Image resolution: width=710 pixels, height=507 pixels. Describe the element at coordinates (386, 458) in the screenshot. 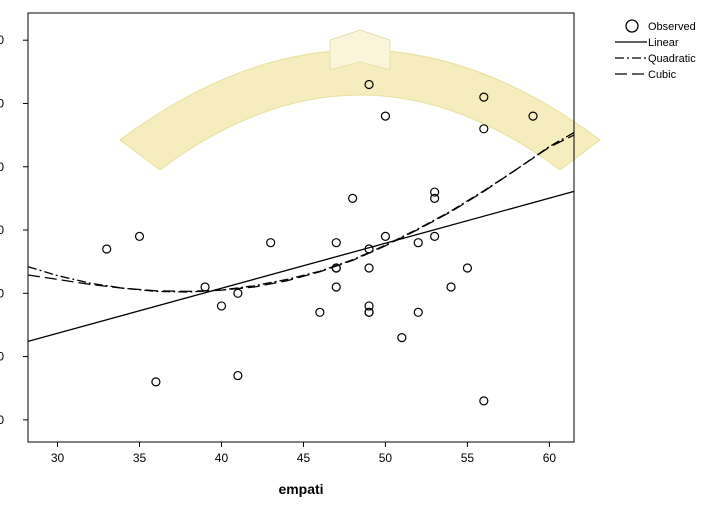

I see `x-tick-label: 50` at that location.